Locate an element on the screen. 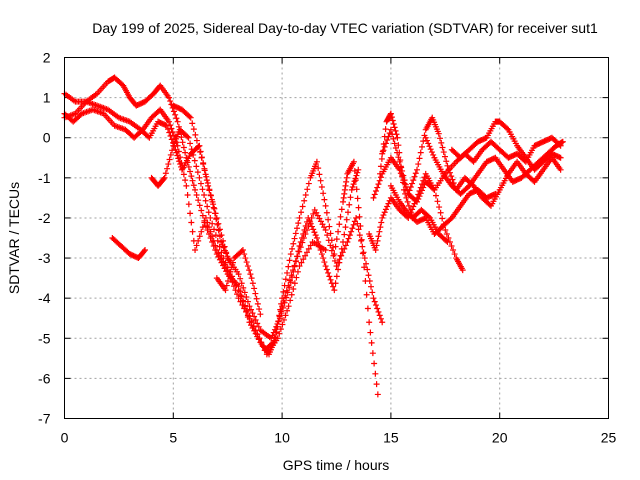  y-tick-label: -4 is located at coordinates (44, 298).